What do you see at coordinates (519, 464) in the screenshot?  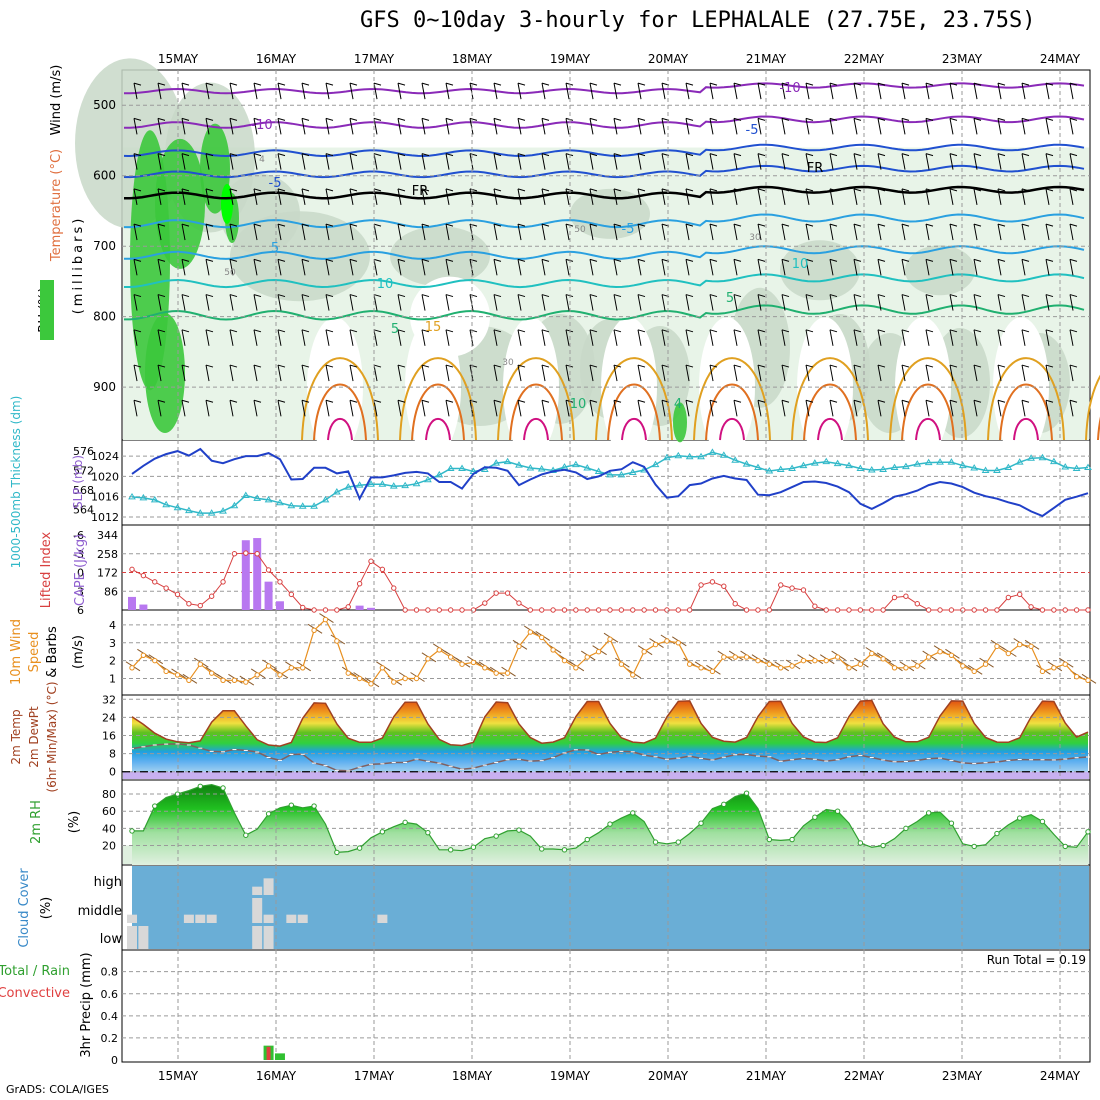 I see `thickness-marker` at bounding box center [519, 464].